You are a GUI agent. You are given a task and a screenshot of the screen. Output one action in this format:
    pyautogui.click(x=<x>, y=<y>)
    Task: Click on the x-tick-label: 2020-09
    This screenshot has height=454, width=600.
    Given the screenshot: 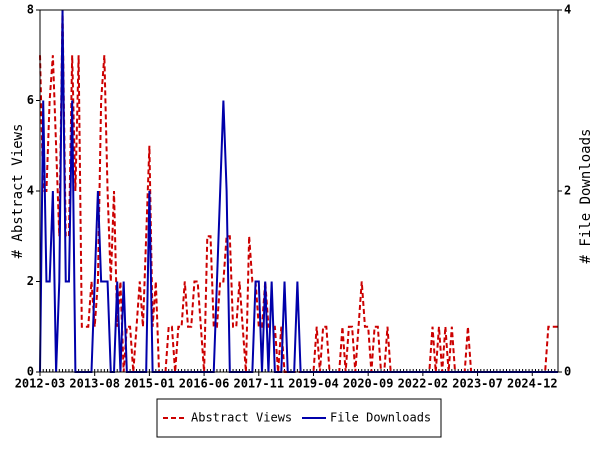 What is the action you would take?
    pyautogui.click(x=368, y=384)
    